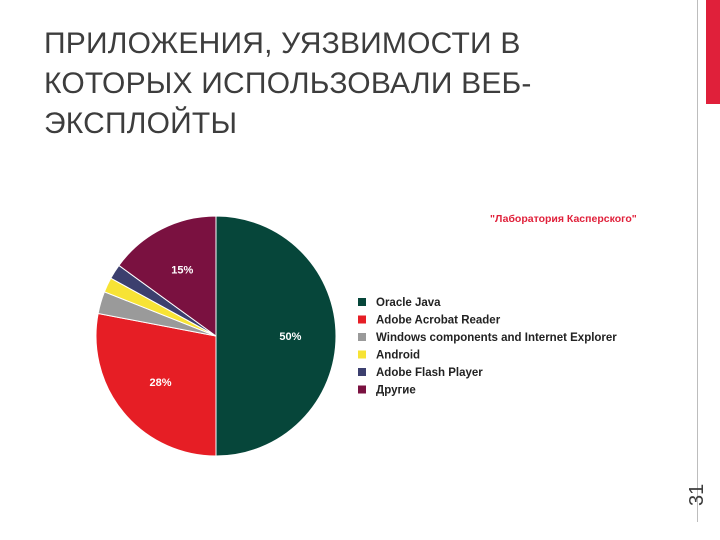 The width and height of the screenshot is (720, 540). I want to click on legend-label-1: Oracle Java, so click(408, 303).